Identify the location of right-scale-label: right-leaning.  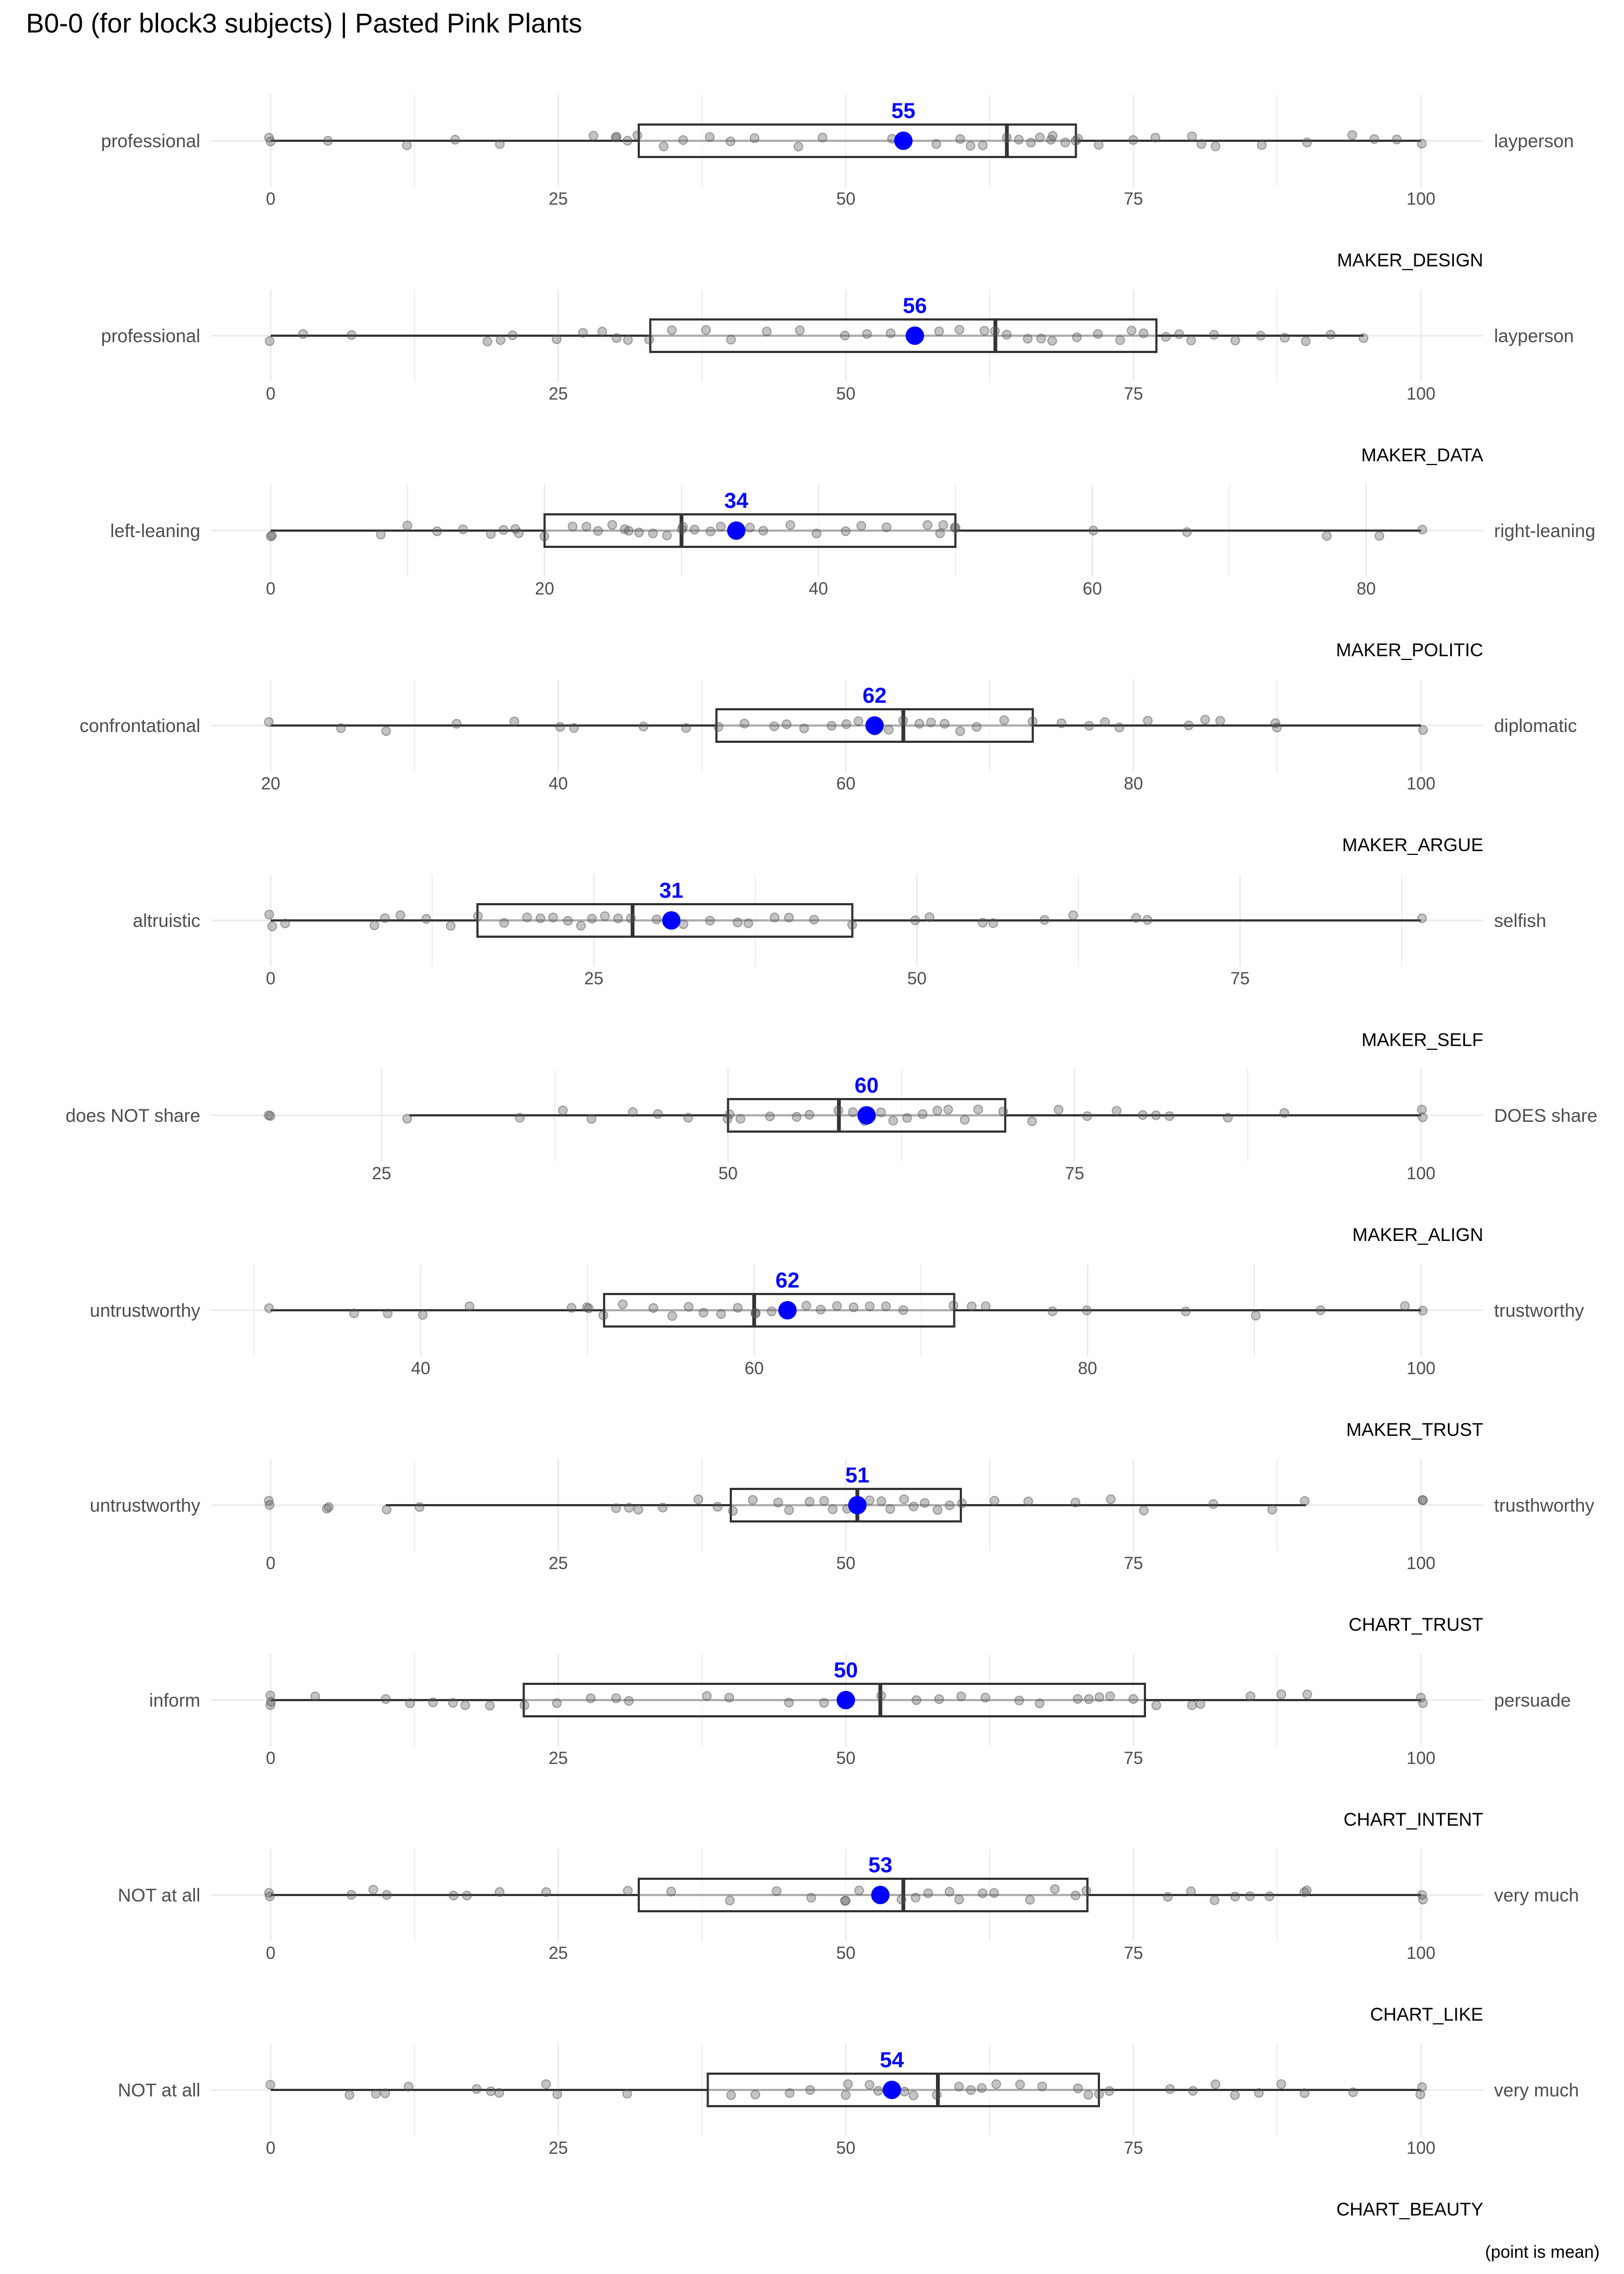
(1545, 531).